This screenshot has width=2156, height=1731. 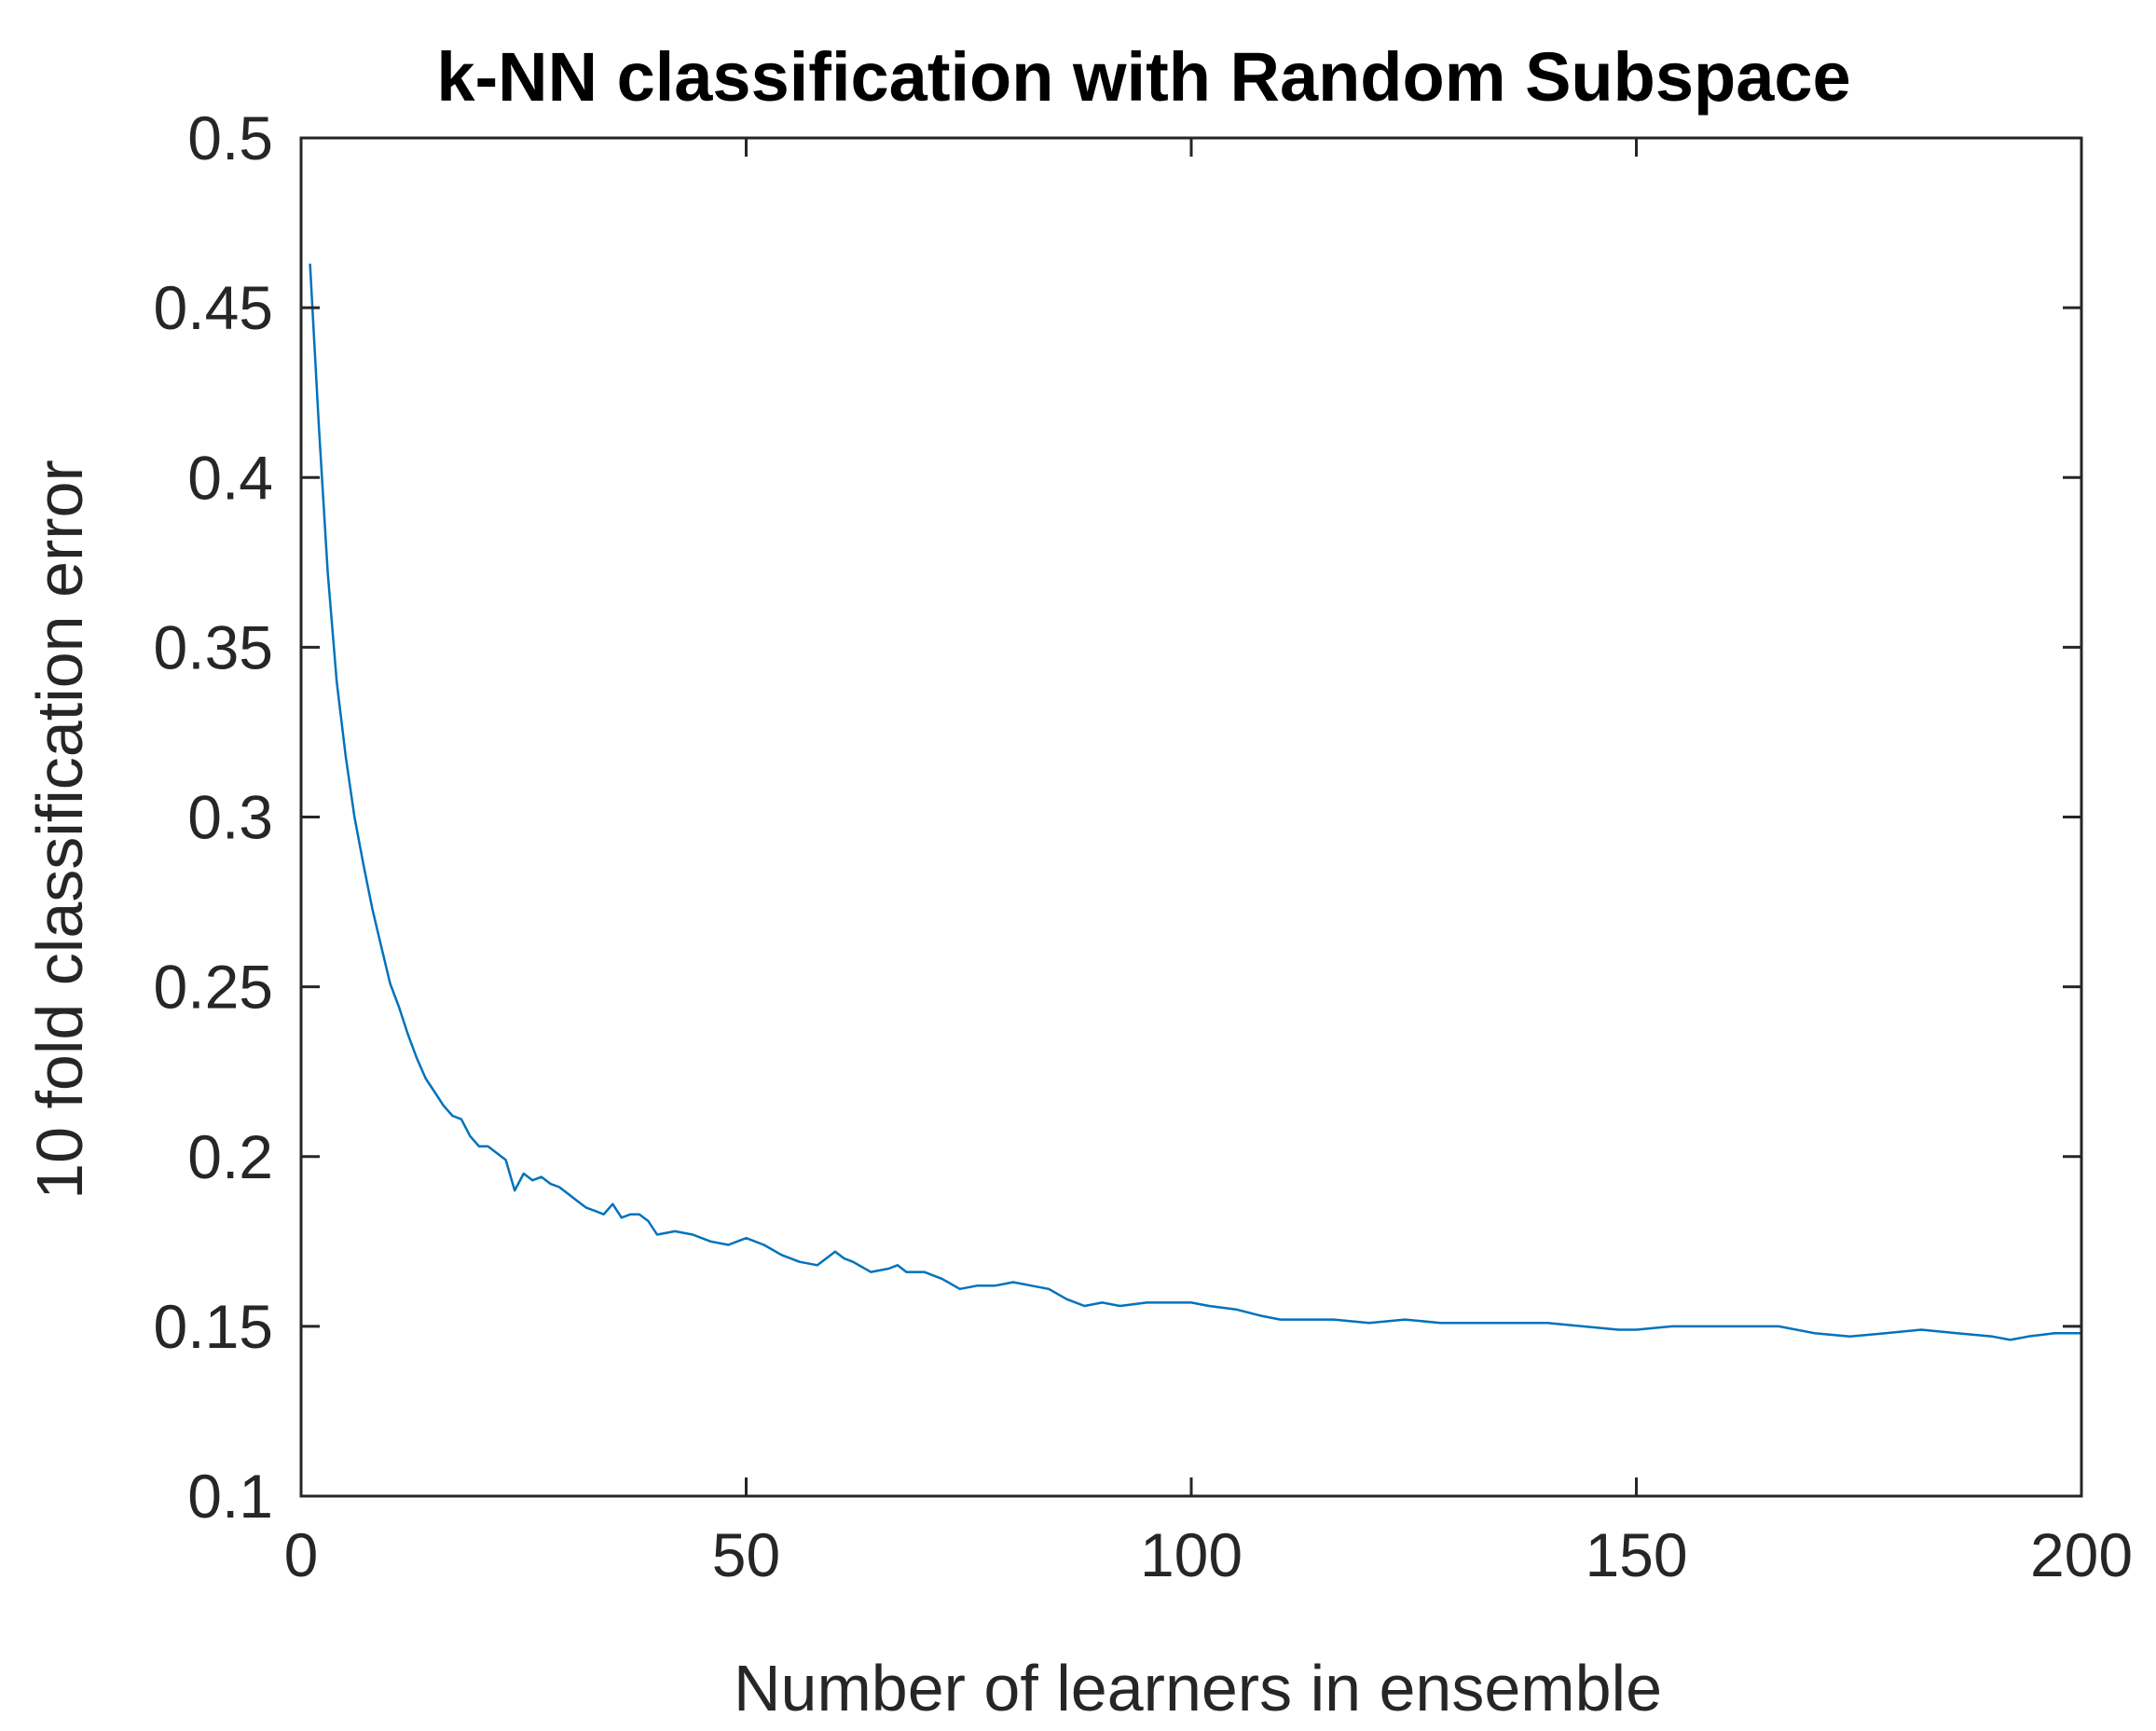 I want to click on x-tick-label: 50, so click(x=746, y=1554).